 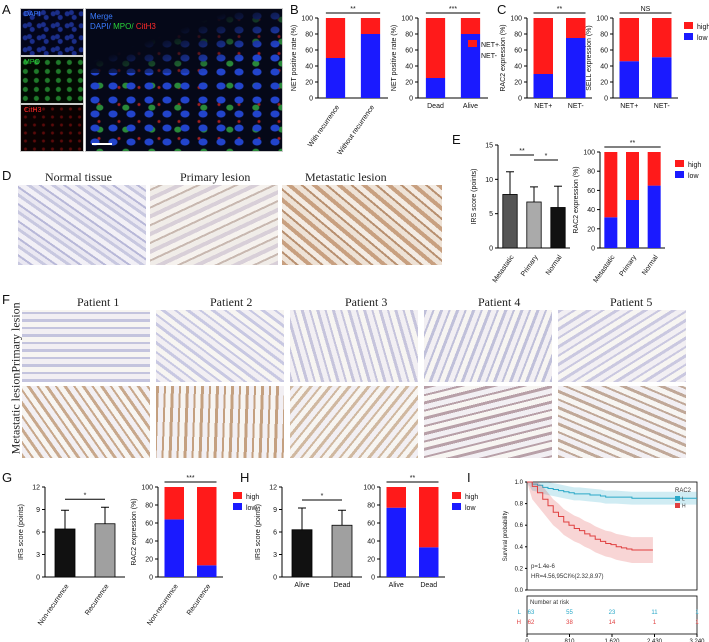 What do you see at coordinates (453, 9) in the screenshot?
I see `B2-sig-label: ***` at bounding box center [453, 9].